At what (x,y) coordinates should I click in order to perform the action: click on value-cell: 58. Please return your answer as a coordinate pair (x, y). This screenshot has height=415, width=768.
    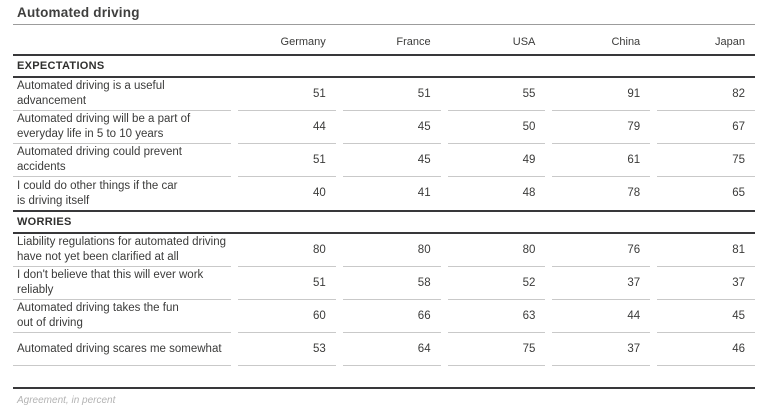
    Looking at the image, I should click on (391, 283).